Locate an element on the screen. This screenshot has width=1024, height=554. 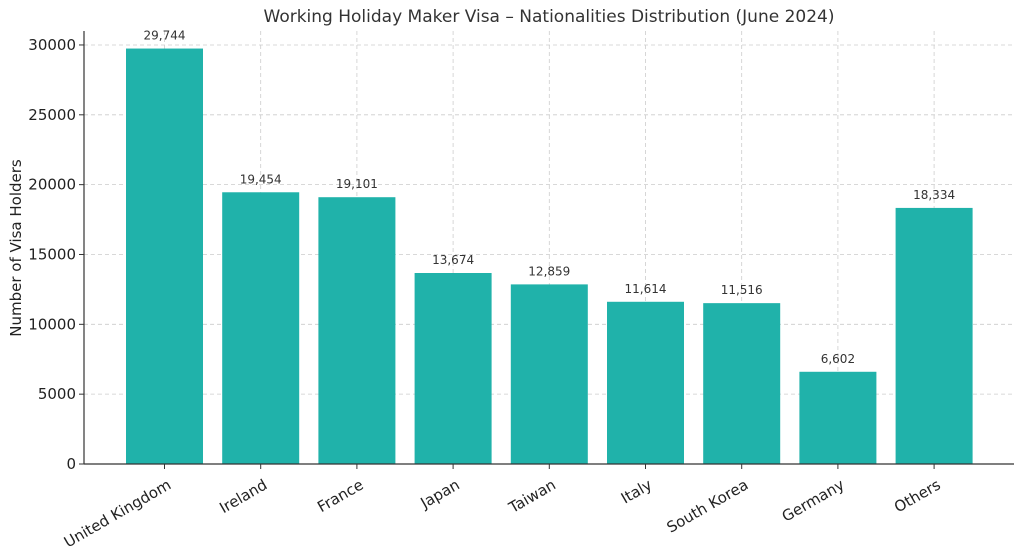
x-tick-label: South Korea is located at coordinates (708, 506).